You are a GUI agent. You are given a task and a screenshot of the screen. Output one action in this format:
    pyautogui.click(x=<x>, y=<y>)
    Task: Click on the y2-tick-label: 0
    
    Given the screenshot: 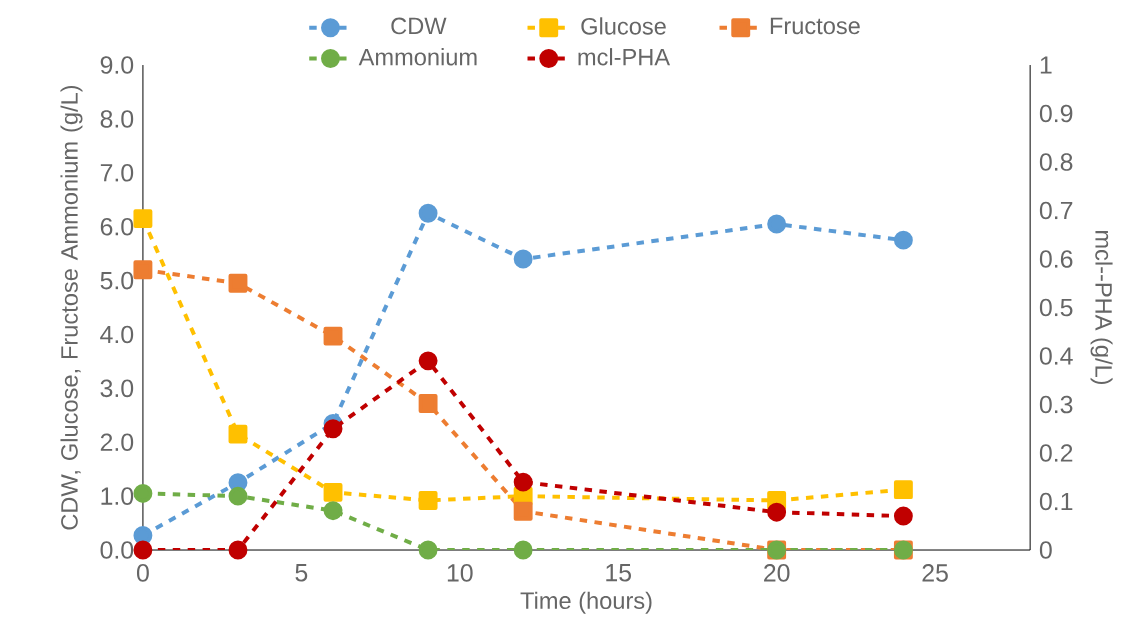 What is the action you would take?
    pyautogui.click(x=1045, y=550)
    